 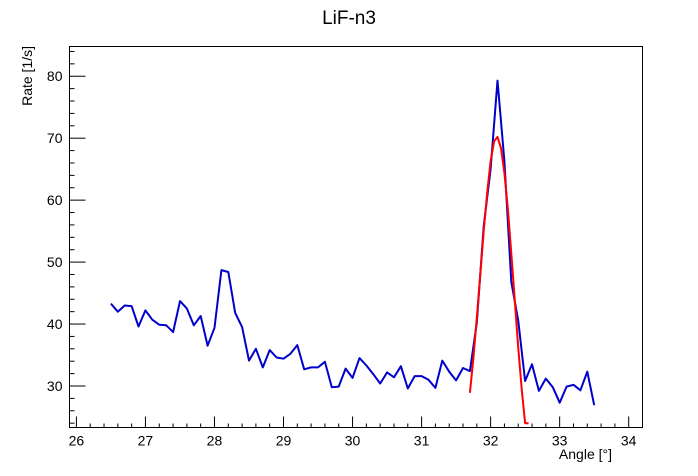 What do you see at coordinates (55, 324) in the screenshot?
I see `y-tick-label: 40` at bounding box center [55, 324].